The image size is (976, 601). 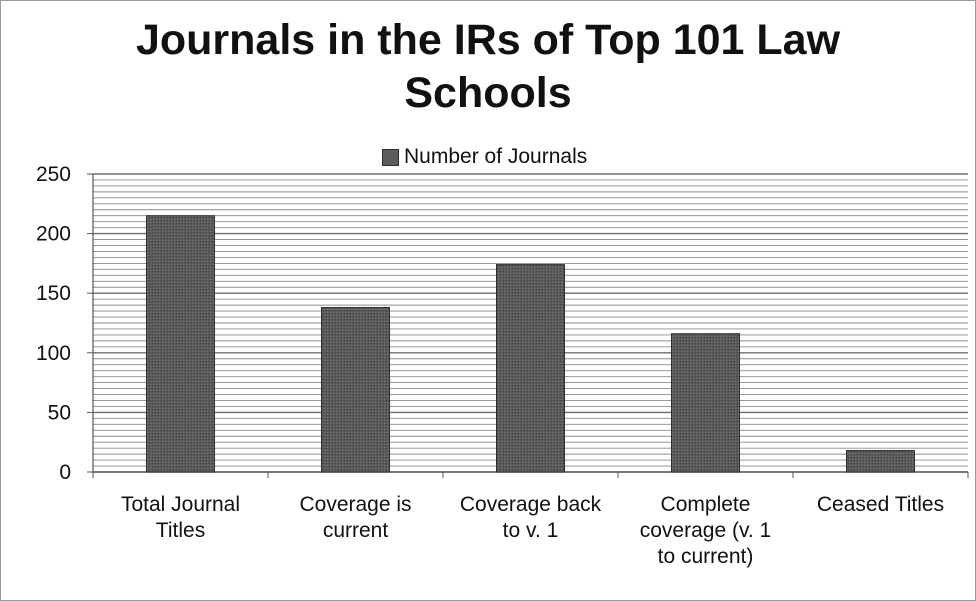 What do you see at coordinates (53, 293) in the screenshot?
I see `y-tick-label: 150` at bounding box center [53, 293].